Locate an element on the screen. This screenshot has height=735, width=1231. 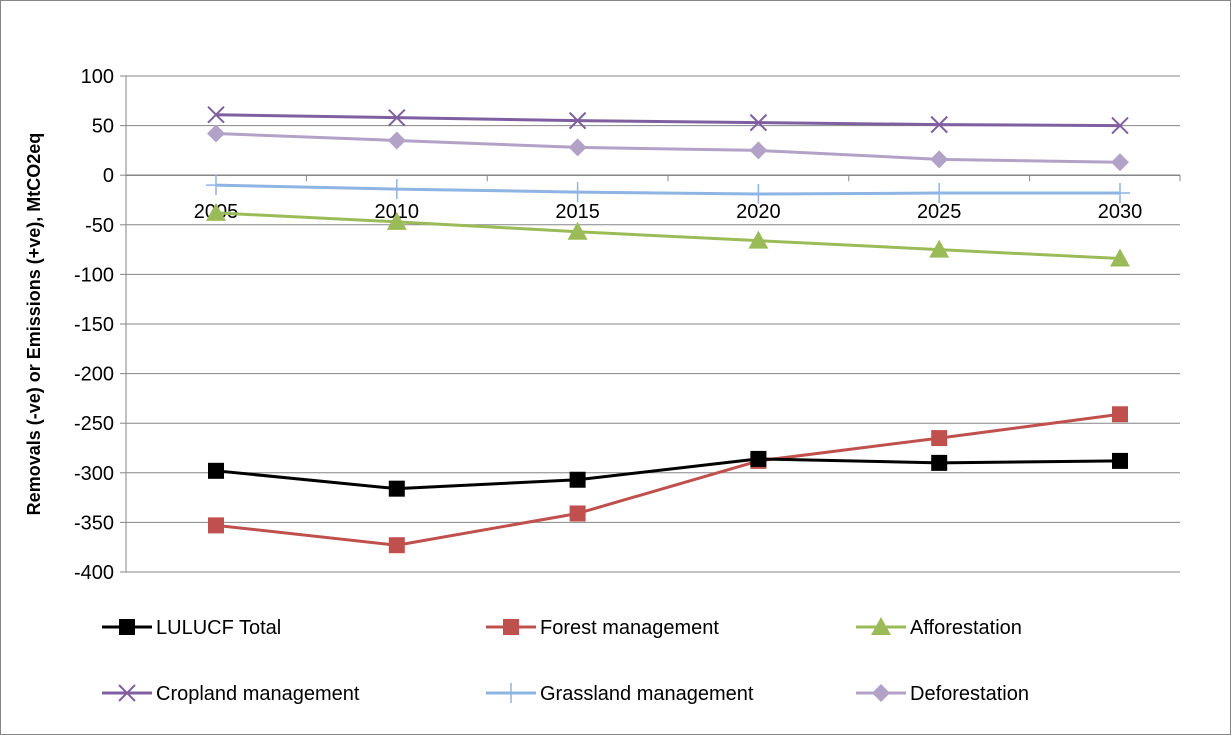
y-tick-label: 50 is located at coordinates (103, 127).